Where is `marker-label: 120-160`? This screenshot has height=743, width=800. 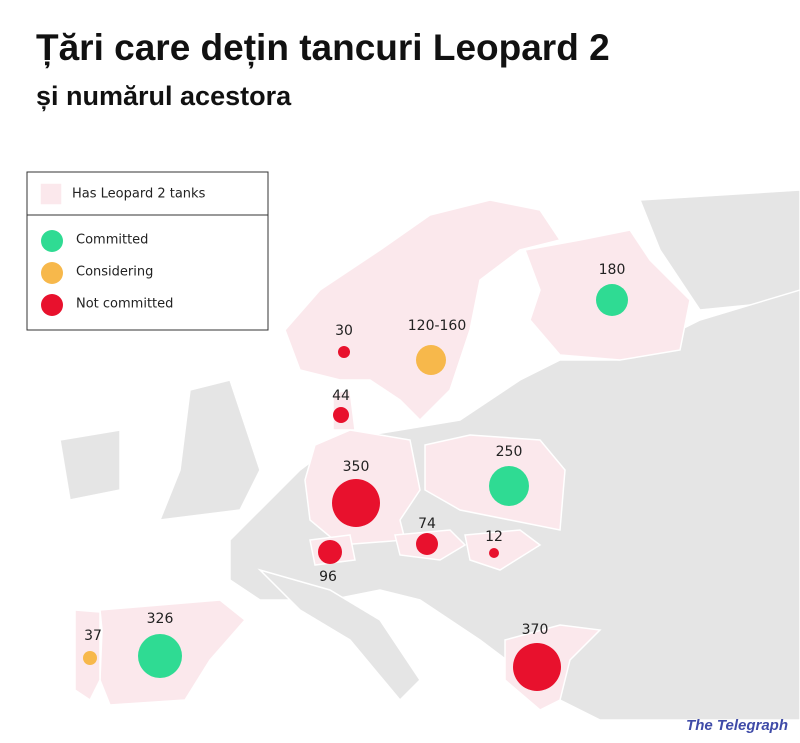 marker-label: 120-160 is located at coordinates (437, 326).